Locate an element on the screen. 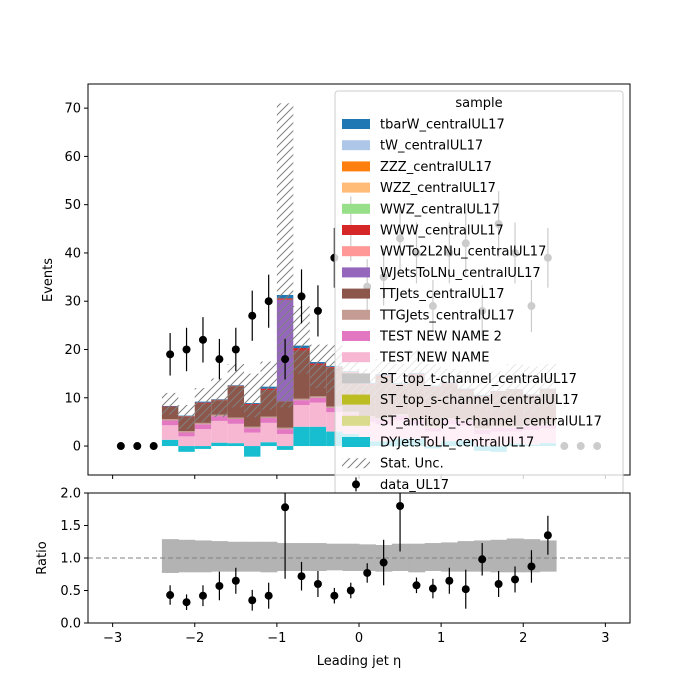  legend-entry-11: TEST NEW NAME is located at coordinates (415, 358).